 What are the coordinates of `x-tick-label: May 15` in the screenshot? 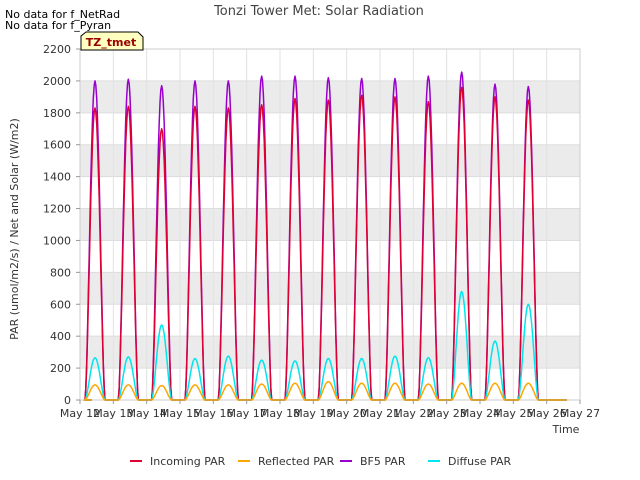 It's located at (180, 413).